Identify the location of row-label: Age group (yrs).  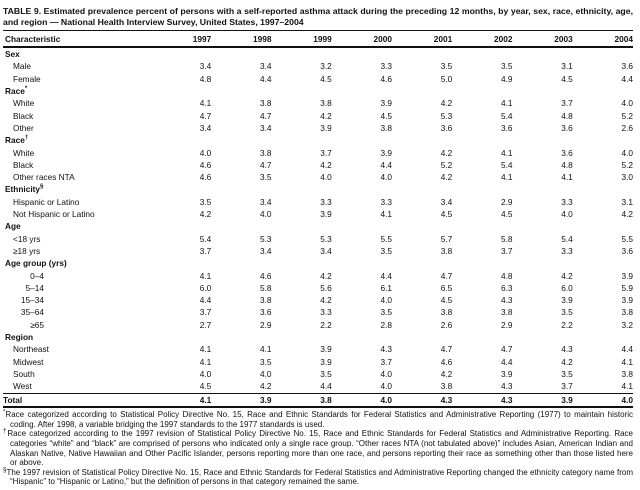
(36, 263).